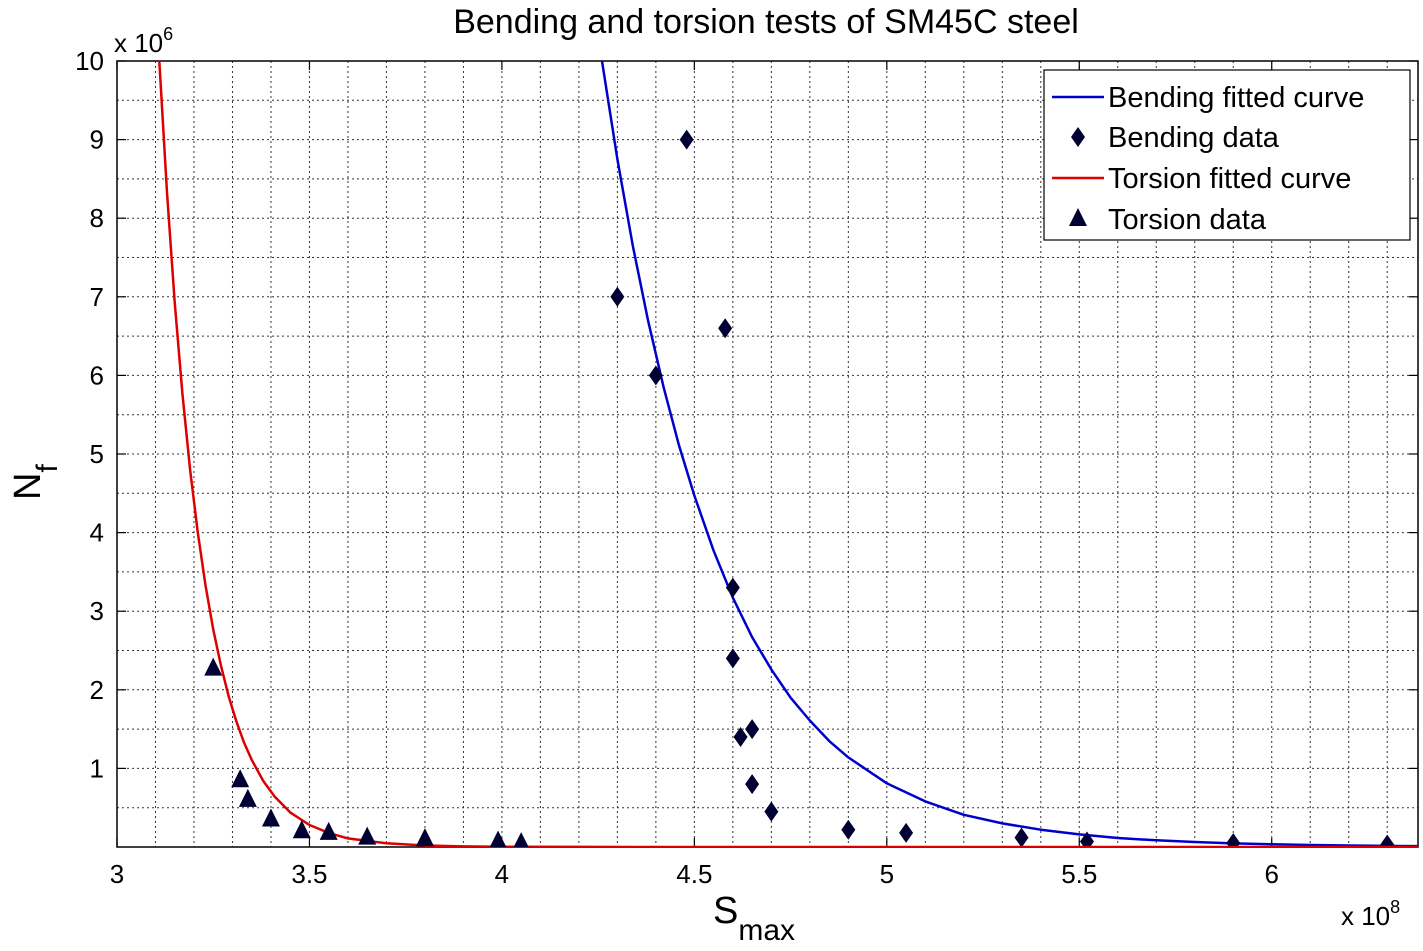  I want to click on y-multiplier-base: x 10, so click(138, 43).